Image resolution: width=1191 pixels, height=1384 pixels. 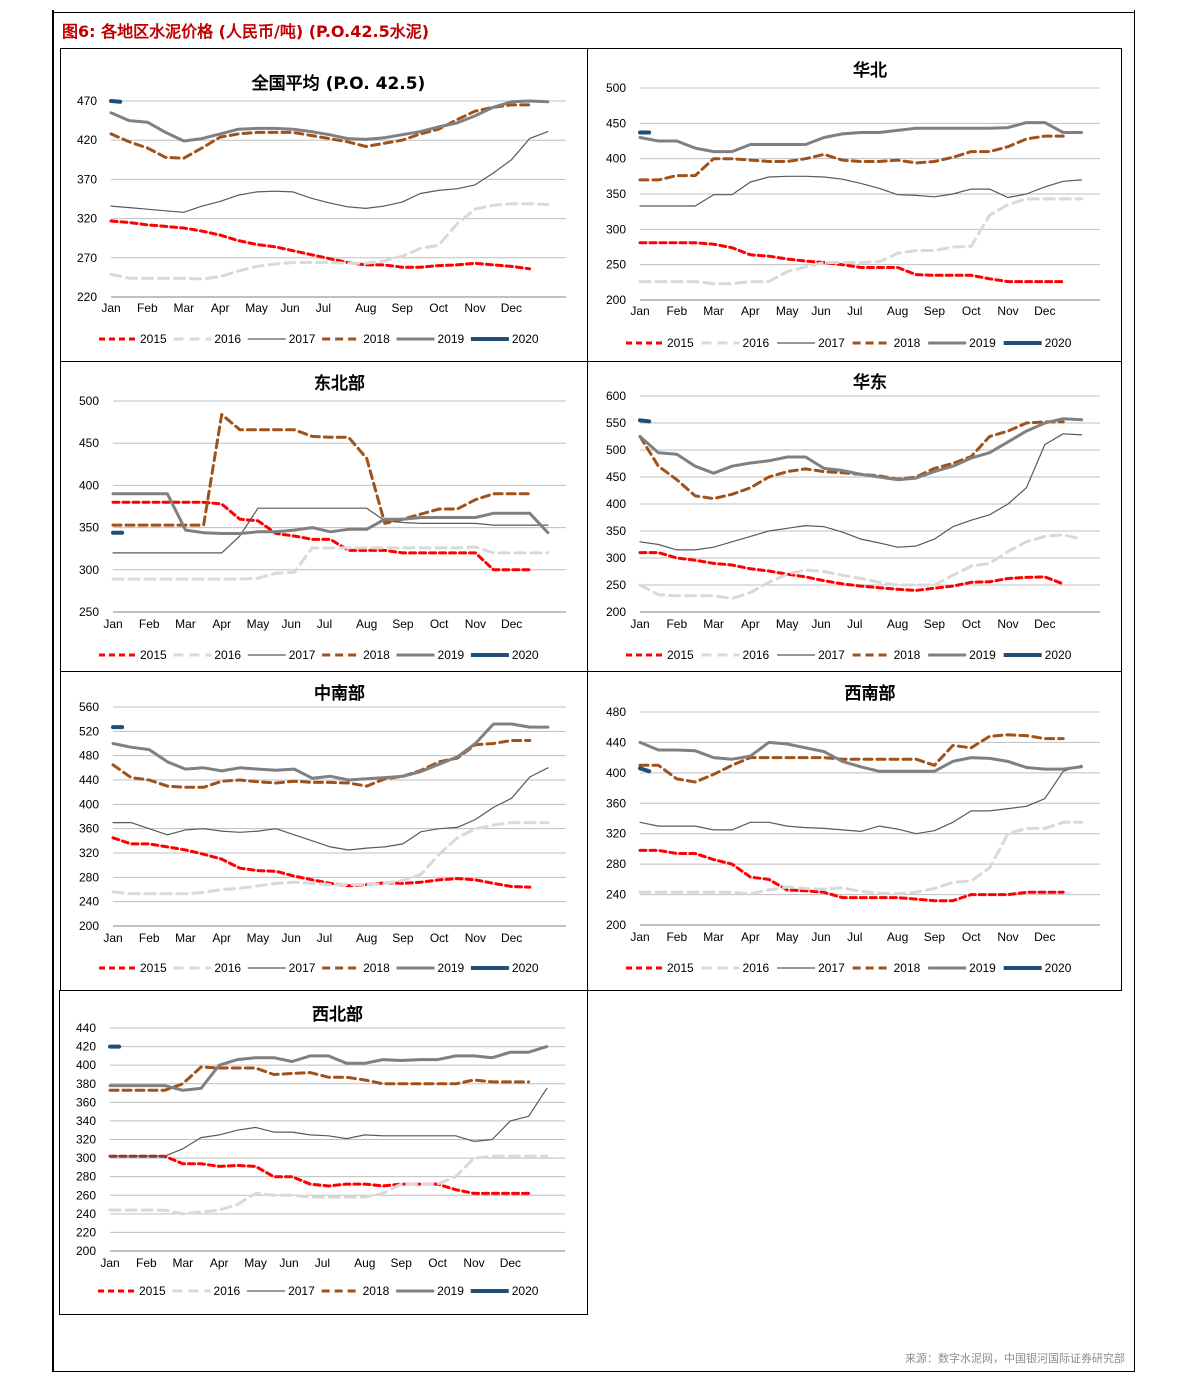 What do you see at coordinates (870, 382) in the screenshot?
I see `chart-title: 华东` at bounding box center [870, 382].